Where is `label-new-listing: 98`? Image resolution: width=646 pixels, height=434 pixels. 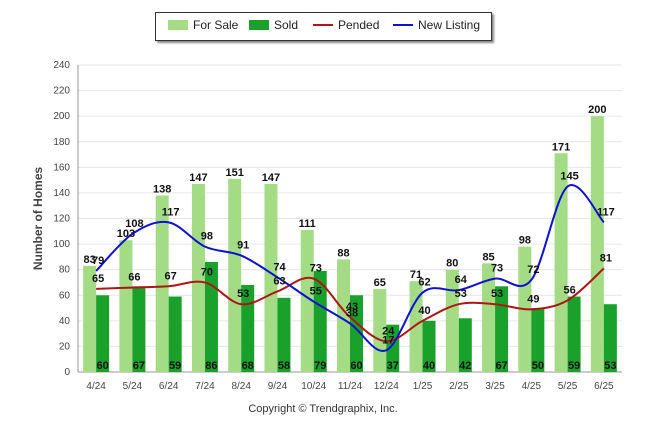 label-new-listing: 98 is located at coordinates (207, 237).